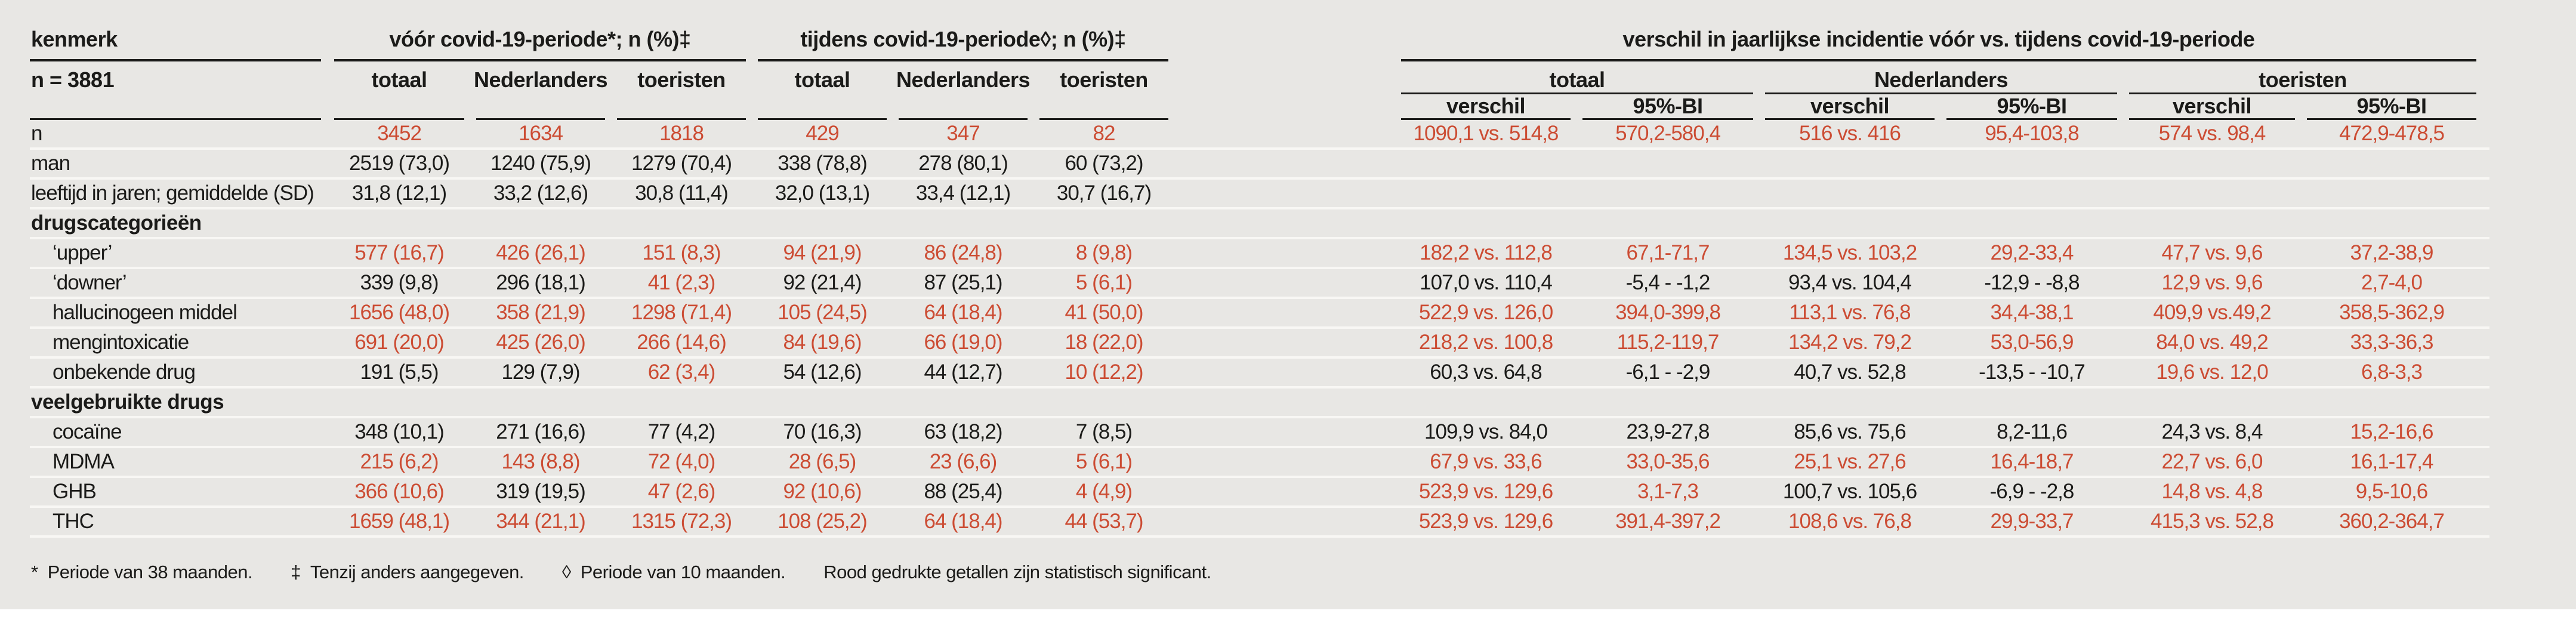 Image resolution: width=2576 pixels, height=629 pixels. What do you see at coordinates (1850, 133) in the screenshot?
I see `value-cell: 516 vs. 416` at bounding box center [1850, 133].